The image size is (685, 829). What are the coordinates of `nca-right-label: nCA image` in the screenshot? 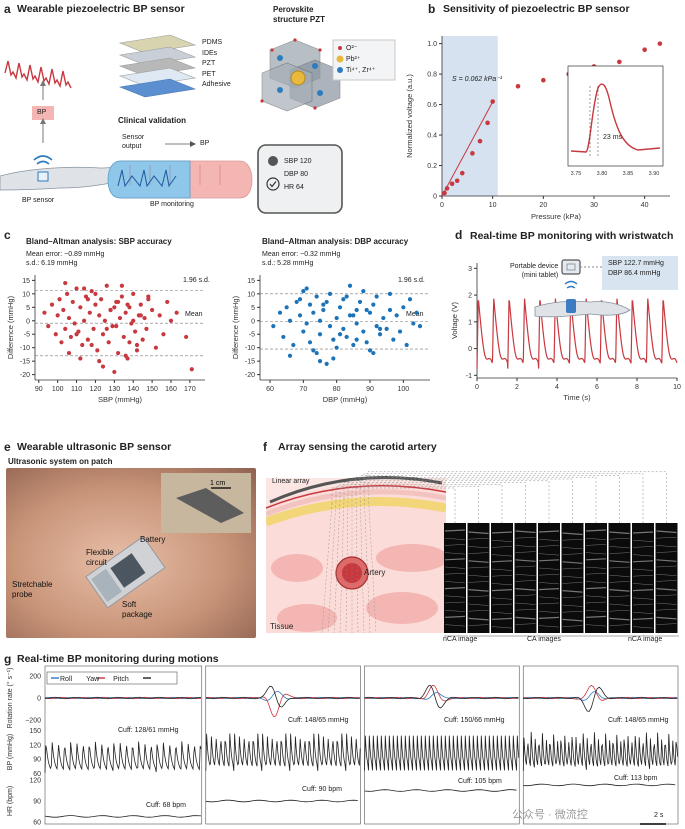 It's located at (645, 639).